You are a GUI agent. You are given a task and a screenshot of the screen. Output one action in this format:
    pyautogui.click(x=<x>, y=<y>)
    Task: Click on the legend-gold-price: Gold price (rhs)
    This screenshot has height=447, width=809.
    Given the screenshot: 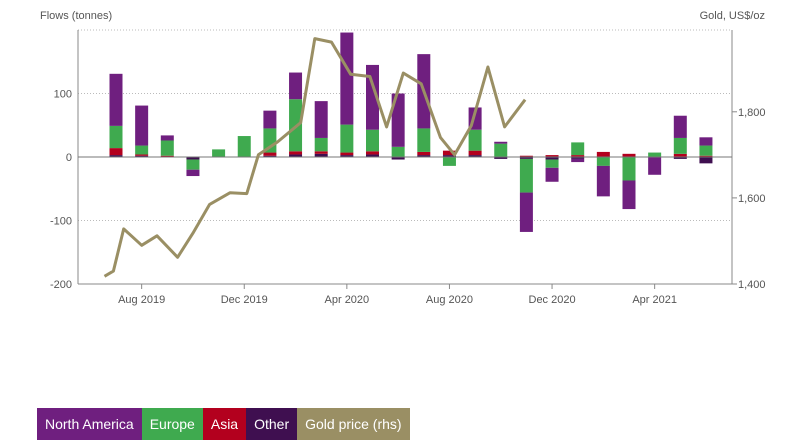 What is the action you would take?
    pyautogui.click(x=353, y=424)
    